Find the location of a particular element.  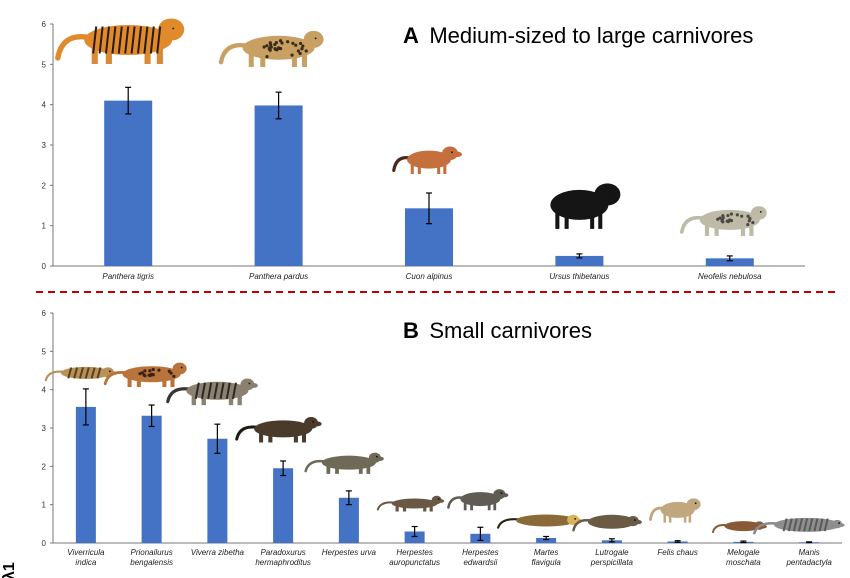

category-label-line: bengalensis is located at coordinates (151, 562).